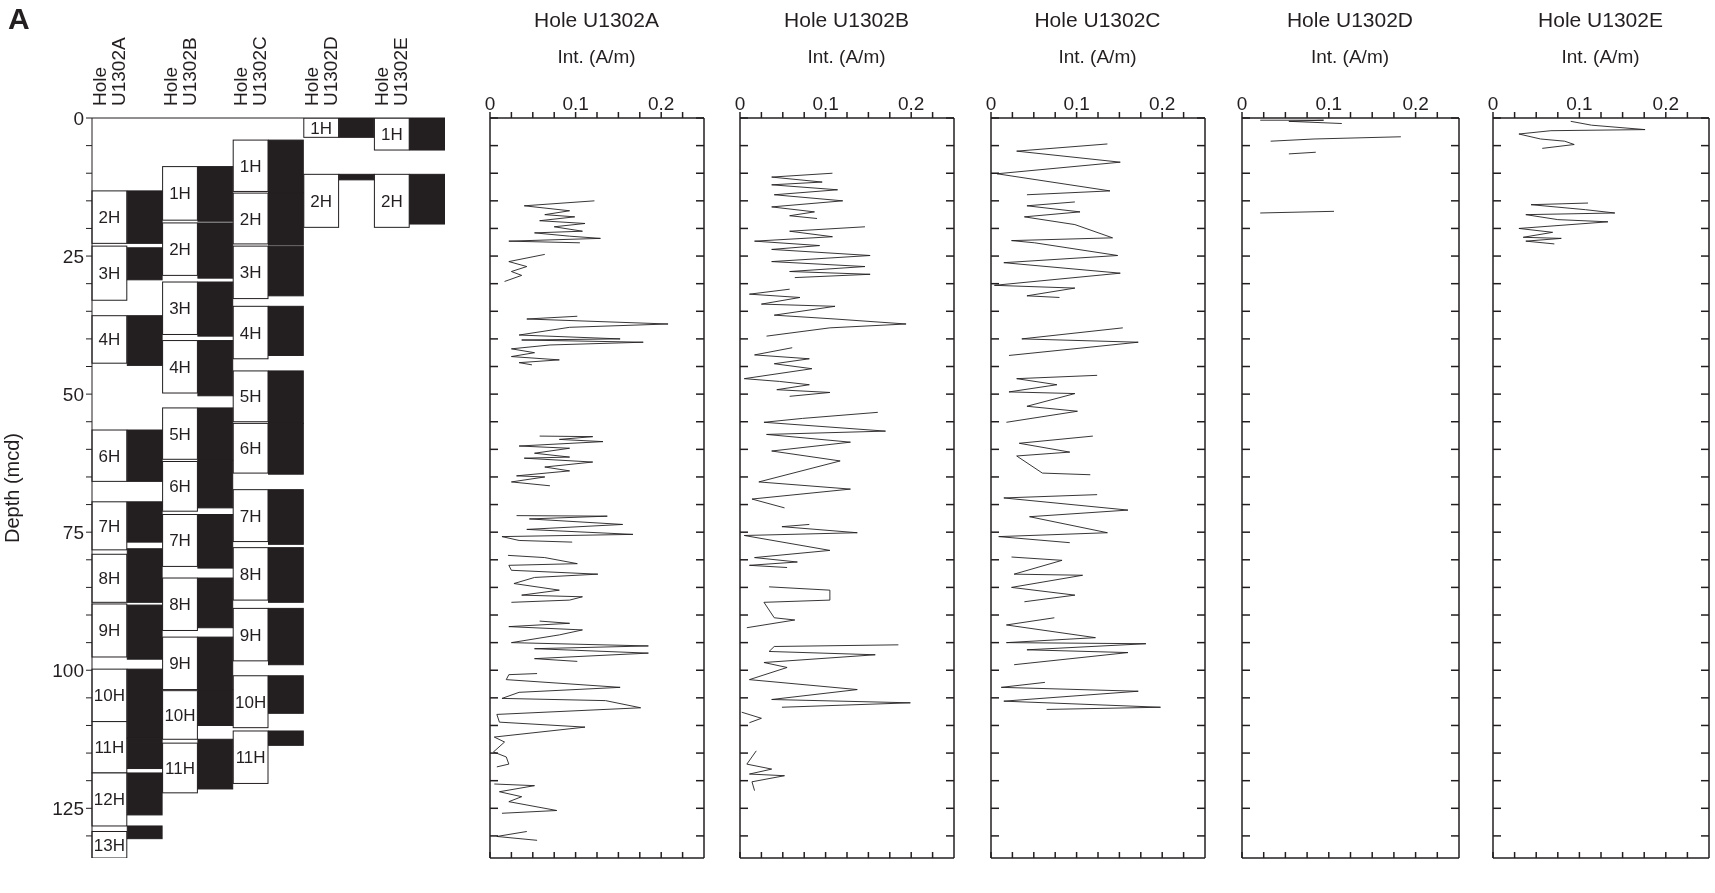 Image resolution: width=1715 pixels, height=893 pixels. I want to click on y-tick-label: 100, so click(68, 670).